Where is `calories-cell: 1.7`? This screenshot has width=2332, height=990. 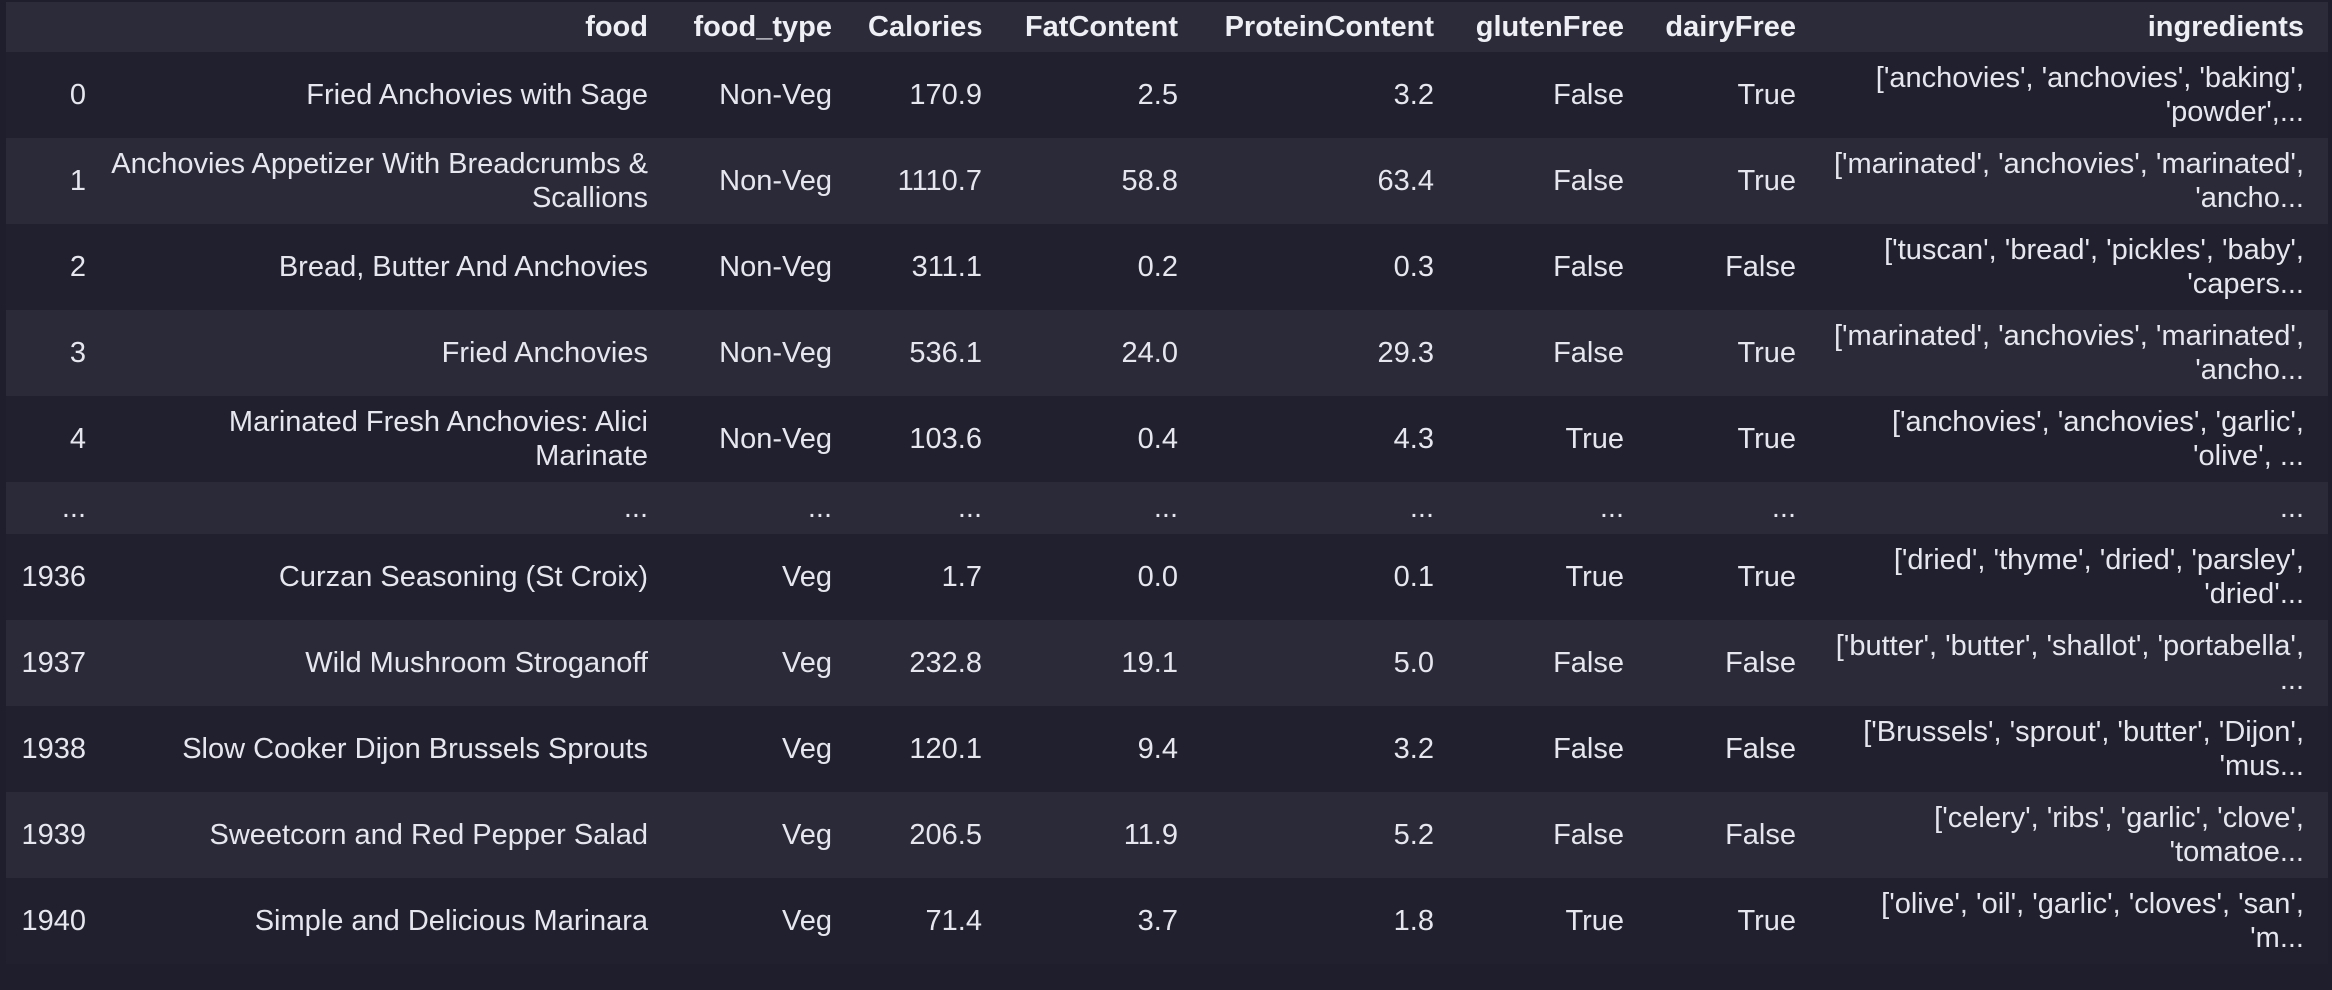
calories-cell: 1.7 is located at coordinates (931, 577).